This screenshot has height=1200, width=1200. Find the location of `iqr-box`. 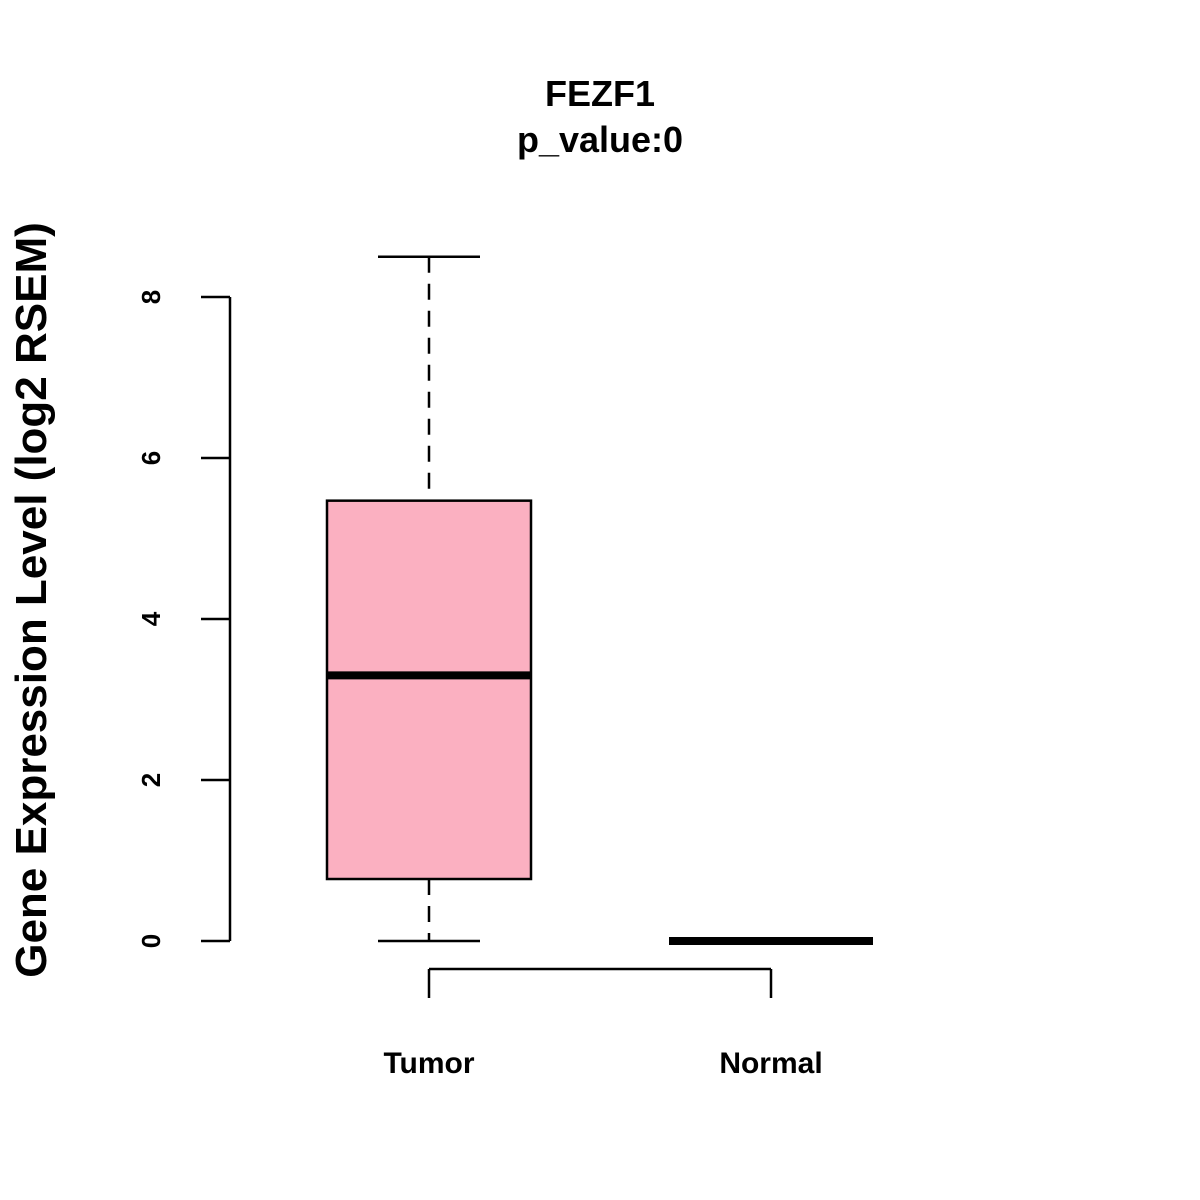

iqr-box is located at coordinates (429, 690).